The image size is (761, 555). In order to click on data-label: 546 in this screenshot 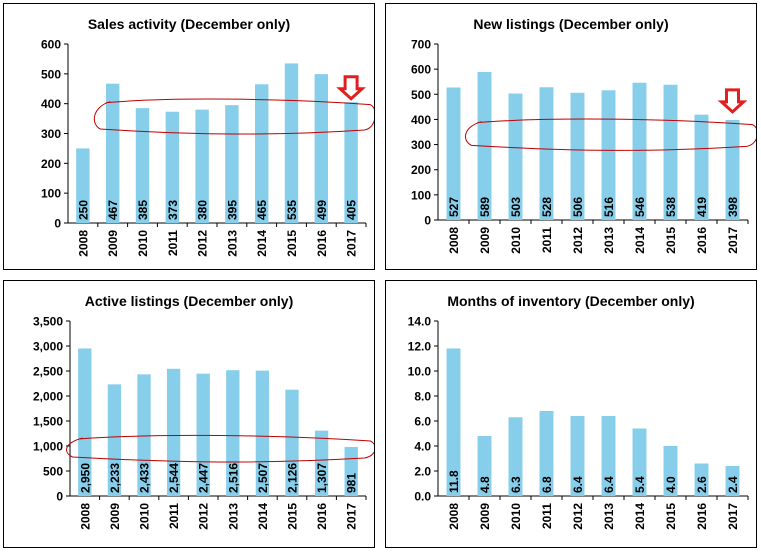, I will do `click(640, 207)`.